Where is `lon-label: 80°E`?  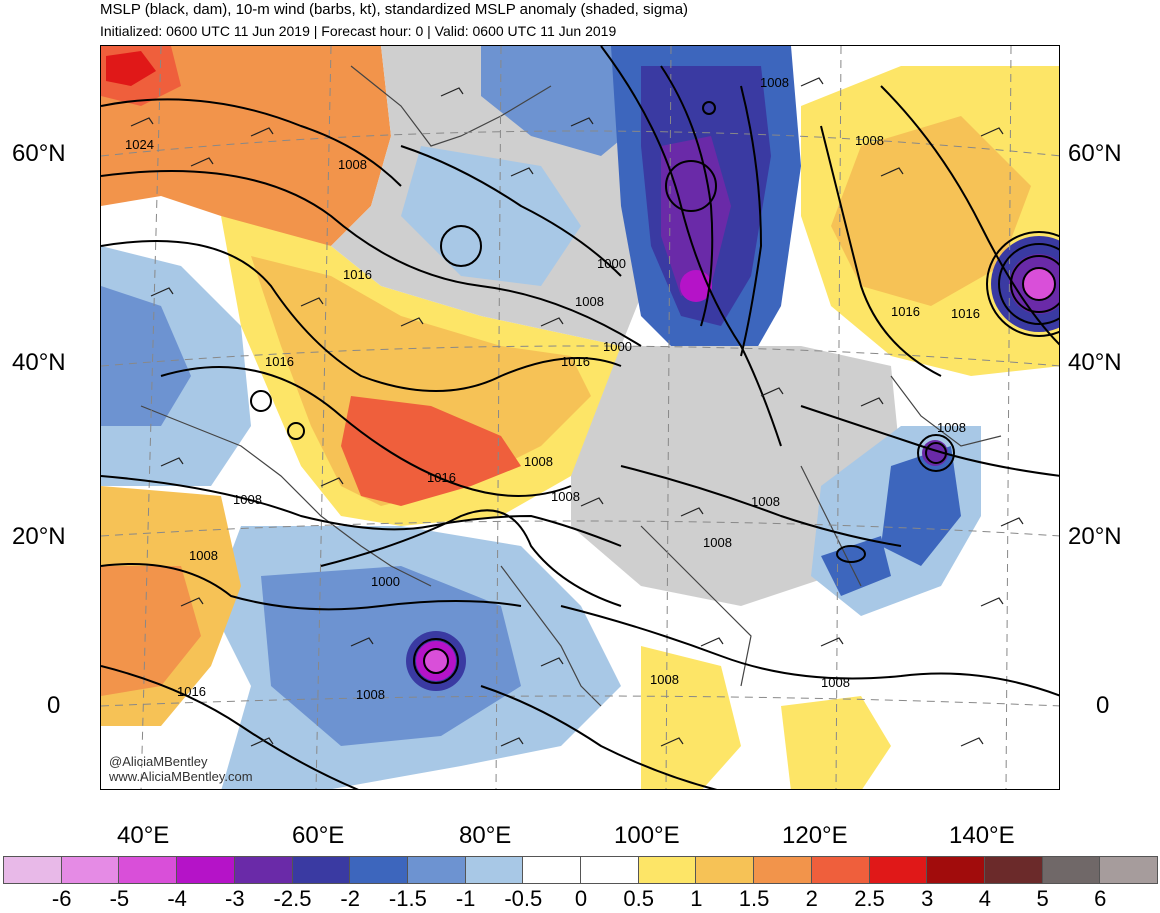 lon-label: 80°E is located at coordinates (485, 835).